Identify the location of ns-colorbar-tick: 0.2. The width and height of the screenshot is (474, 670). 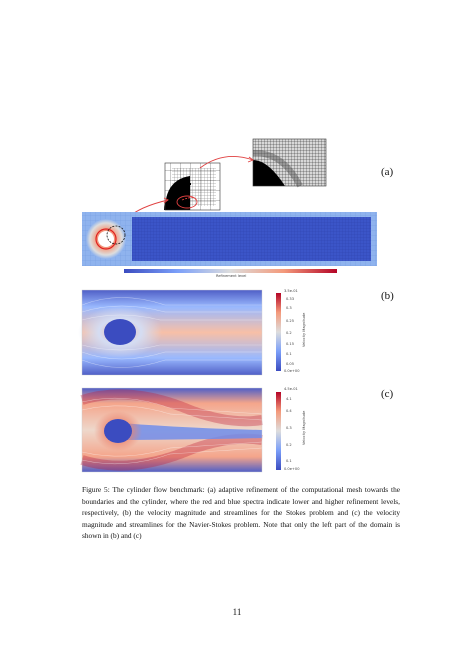
(289, 445).